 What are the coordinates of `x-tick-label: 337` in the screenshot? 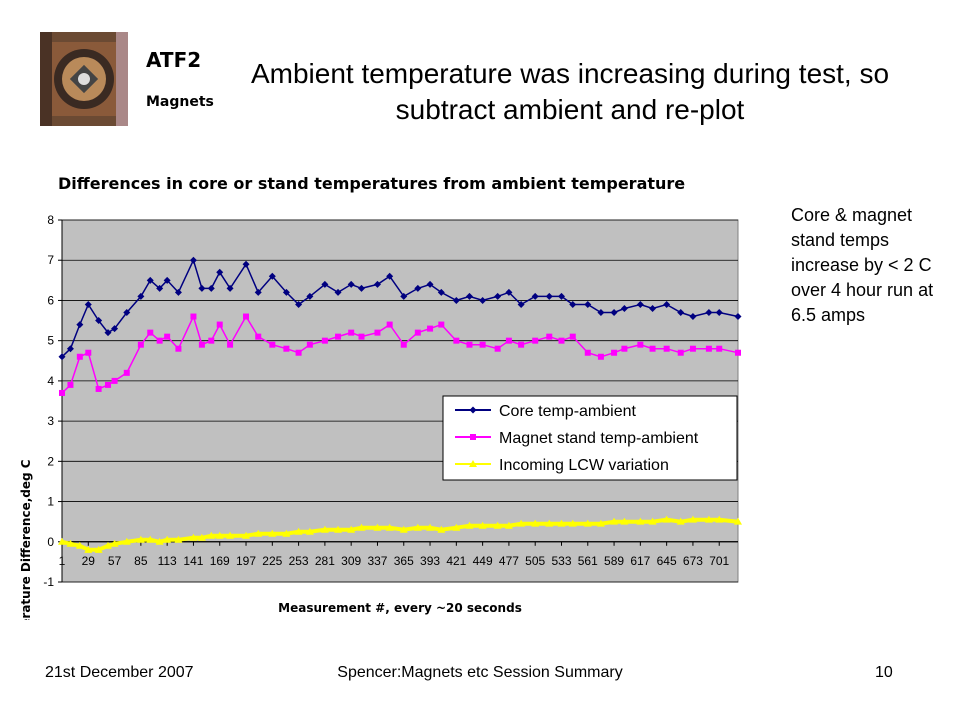 It's located at (377, 561).